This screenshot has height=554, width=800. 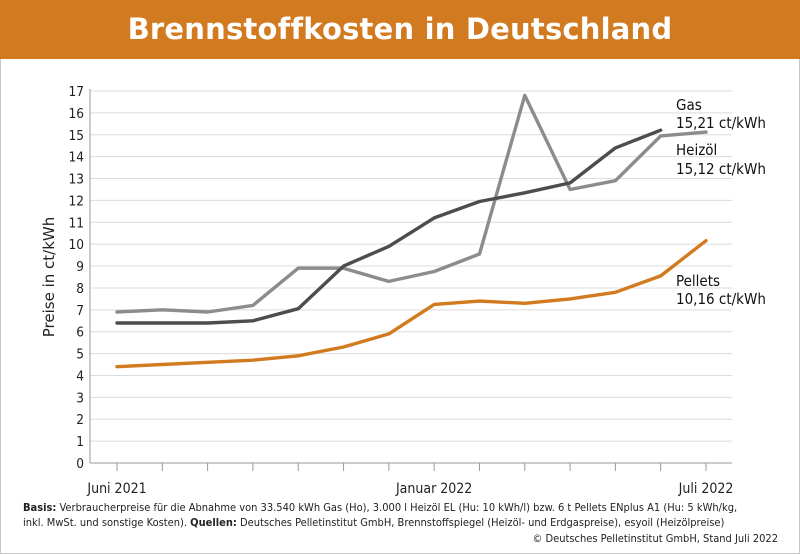 I want to click on series-name-pellets: Pellets, so click(x=698, y=281).